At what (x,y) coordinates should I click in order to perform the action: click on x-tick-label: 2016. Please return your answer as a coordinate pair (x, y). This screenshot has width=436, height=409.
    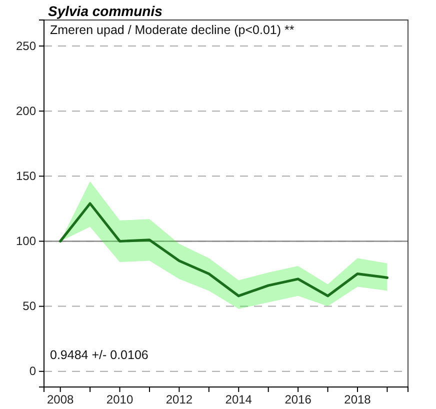
    Looking at the image, I should click on (298, 399).